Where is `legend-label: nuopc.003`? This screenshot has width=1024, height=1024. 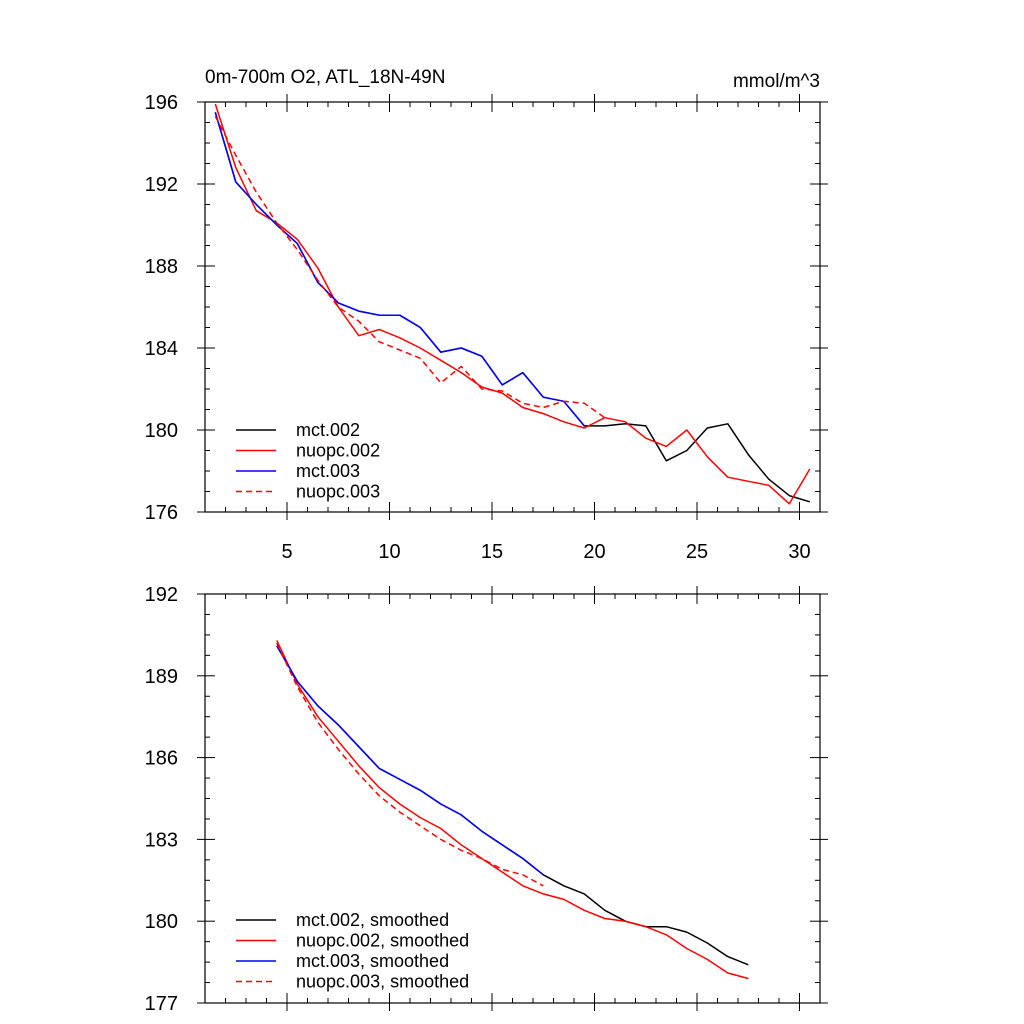
legend-label: nuopc.003 is located at coordinates (338, 492).